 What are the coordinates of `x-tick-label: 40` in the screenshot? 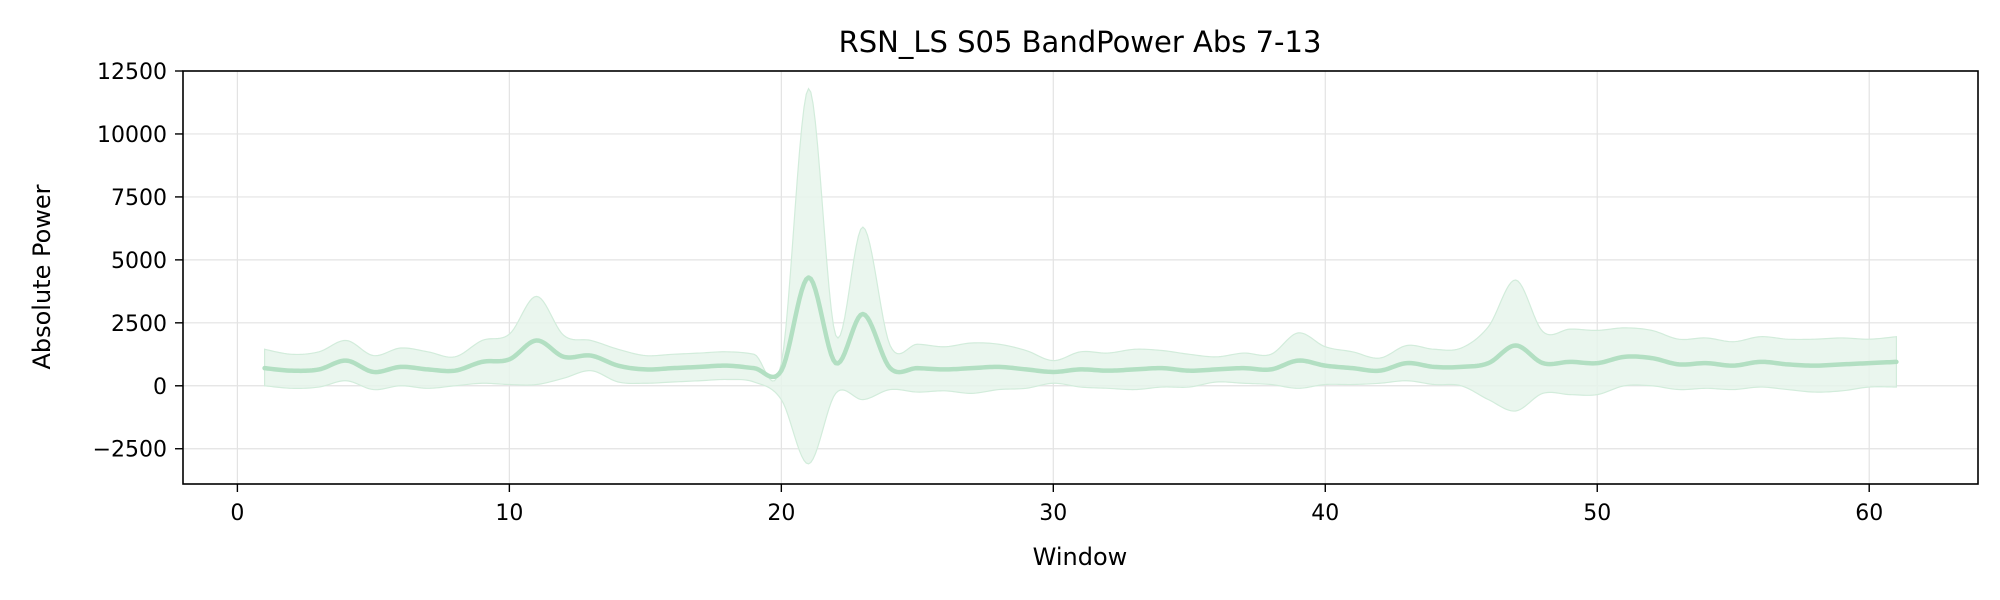 It's located at (1325, 513).